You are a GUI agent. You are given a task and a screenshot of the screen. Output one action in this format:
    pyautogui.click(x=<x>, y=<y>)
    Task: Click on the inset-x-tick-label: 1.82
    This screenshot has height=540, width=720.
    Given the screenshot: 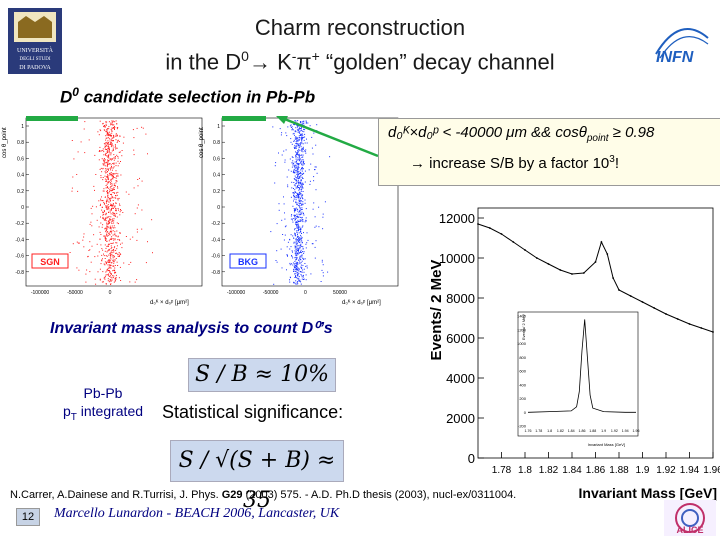 What is the action you would take?
    pyautogui.click(x=560, y=431)
    